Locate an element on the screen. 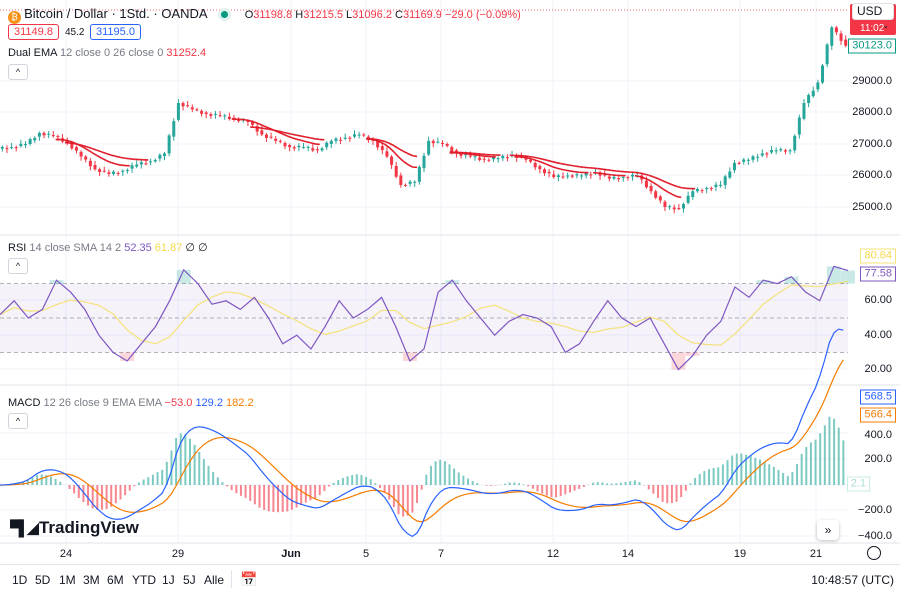 This screenshot has height=594, width=900. settings-gear-icon is located at coordinates (874, 553).